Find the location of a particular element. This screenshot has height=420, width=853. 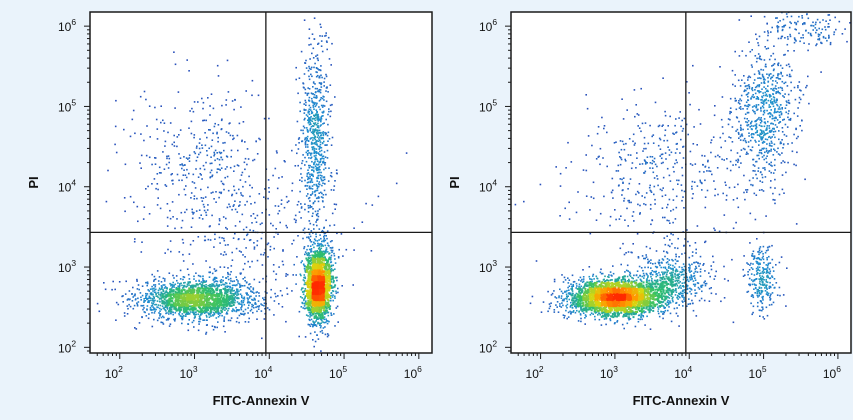

y-tick-label-exponent: 6 is located at coordinates (73, 22).